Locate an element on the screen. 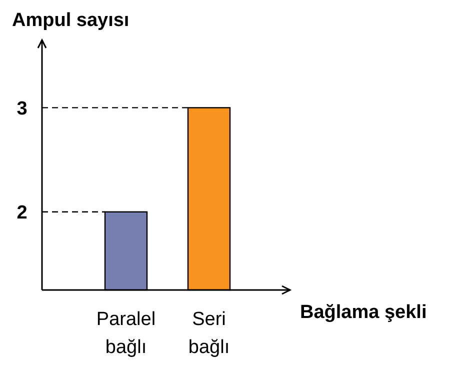 This screenshot has height=372, width=469. x-axis-title: Bağlama şekli is located at coordinates (363, 312).